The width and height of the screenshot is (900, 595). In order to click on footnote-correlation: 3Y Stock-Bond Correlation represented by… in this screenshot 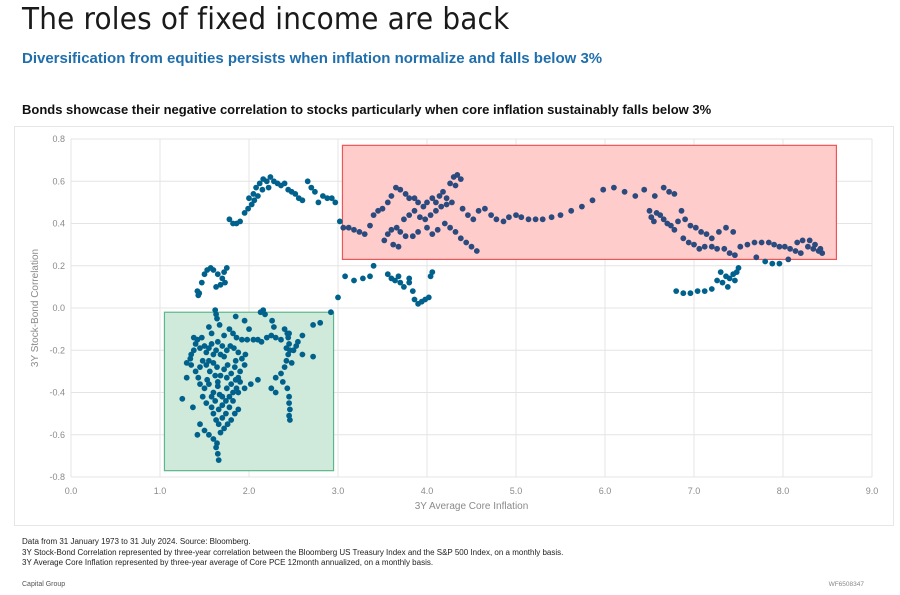, I will do `click(293, 552)`.